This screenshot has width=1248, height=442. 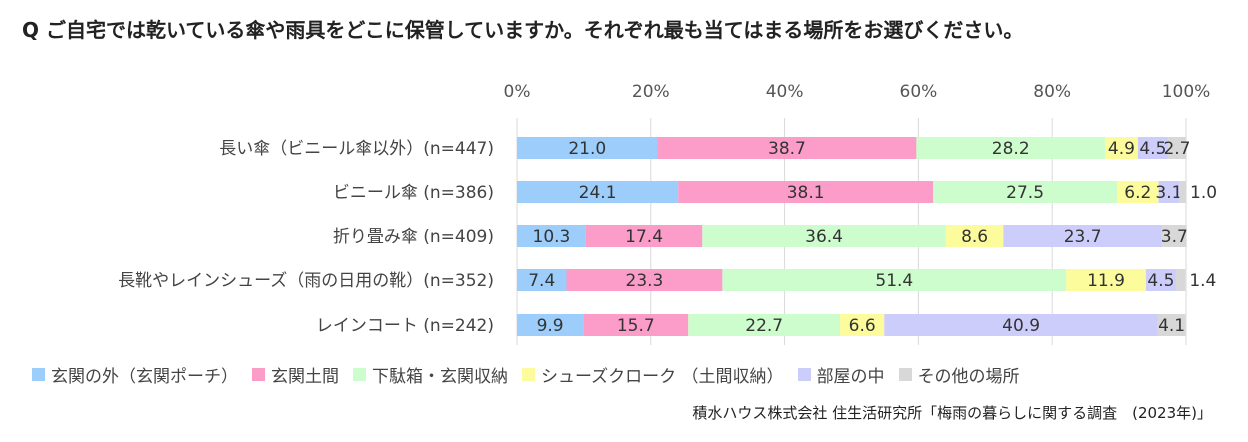 I want to click on legend-item: シューズクローク （土間収納）, so click(x=653, y=374).